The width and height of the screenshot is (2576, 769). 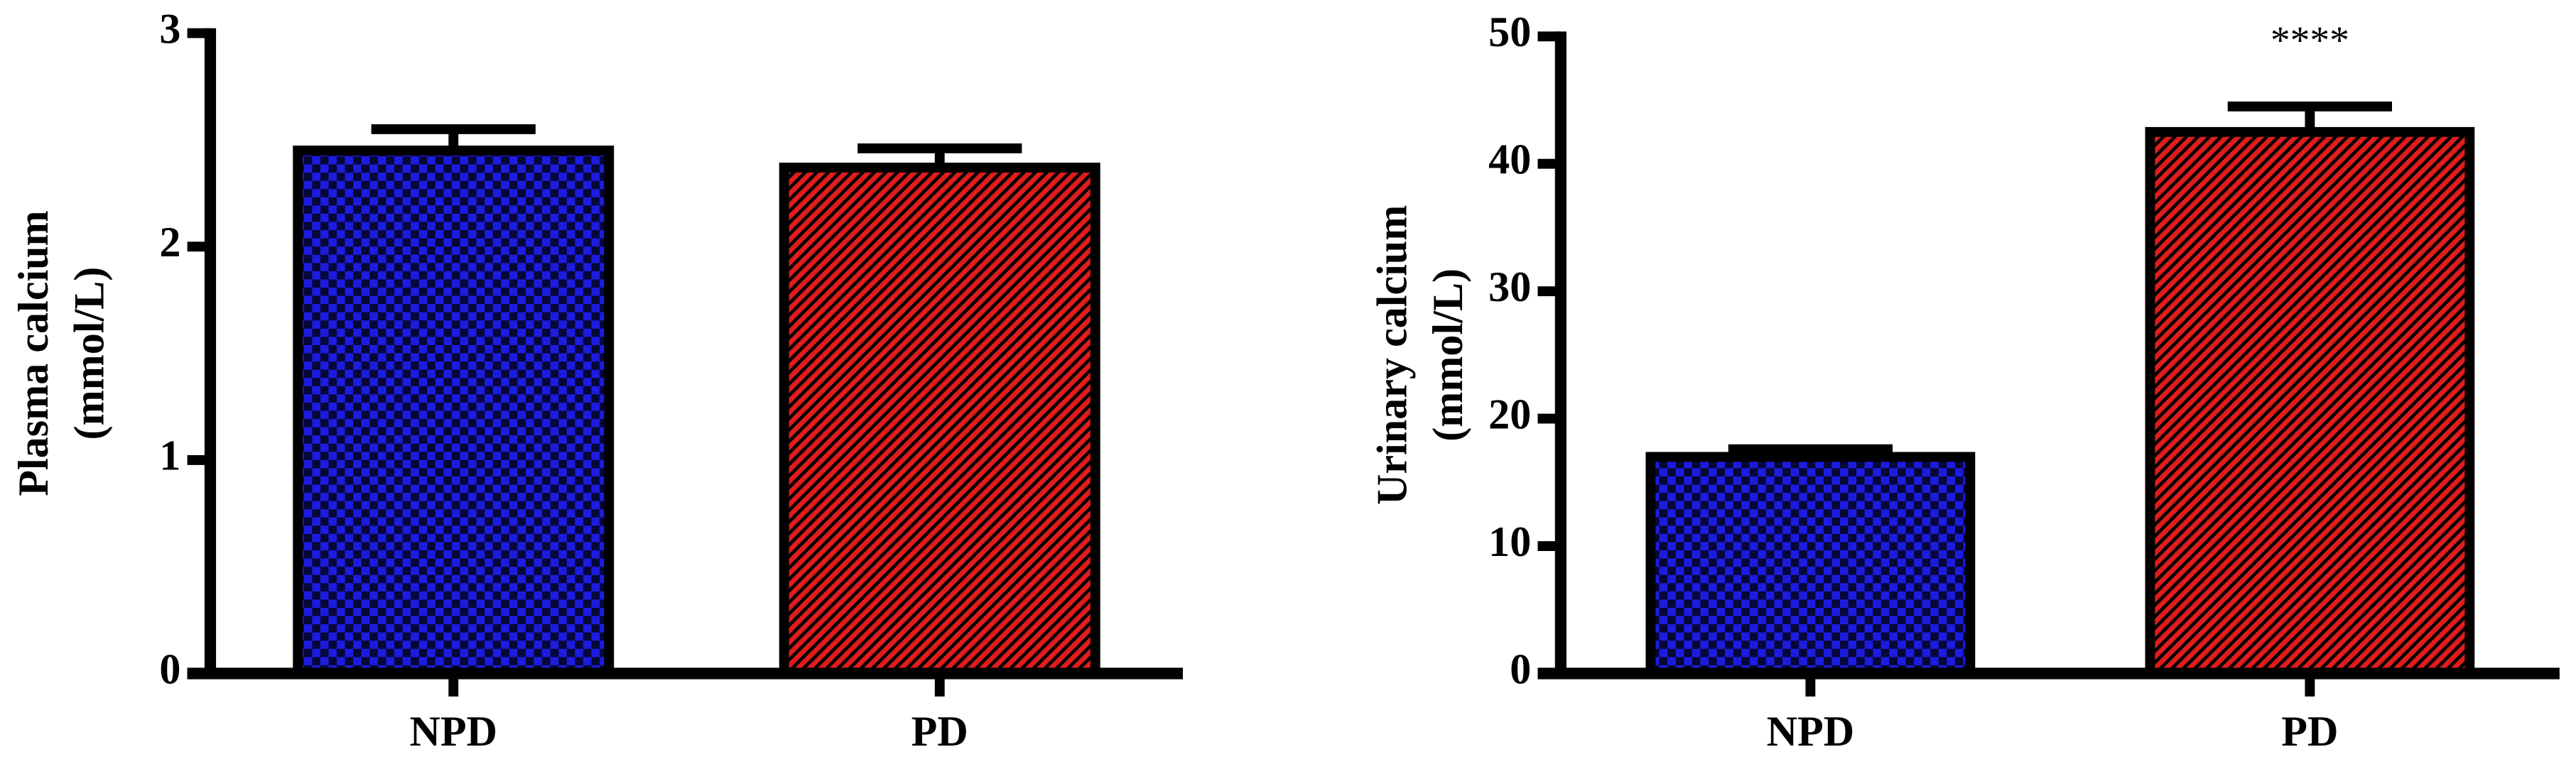 I want to click on y-tick-label: 40, so click(x=1509, y=159).